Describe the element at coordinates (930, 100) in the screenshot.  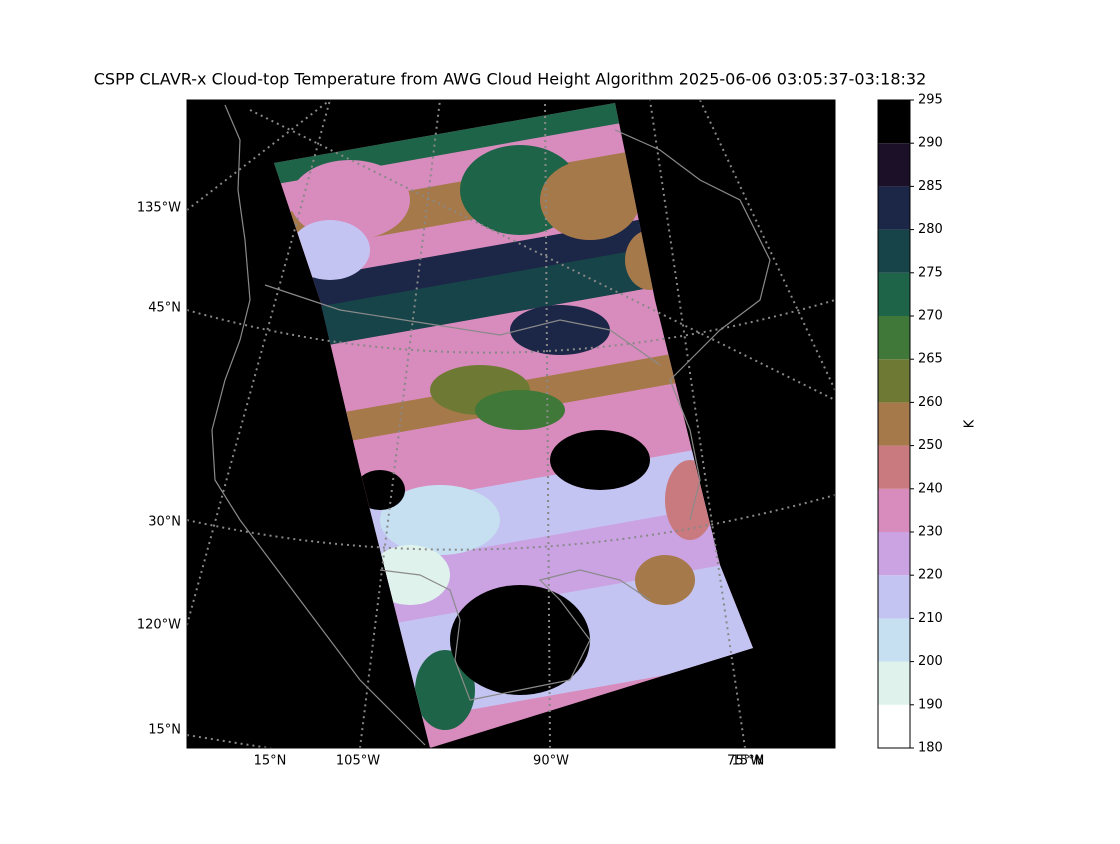
I see `colorbar-tick-label: 295` at that location.